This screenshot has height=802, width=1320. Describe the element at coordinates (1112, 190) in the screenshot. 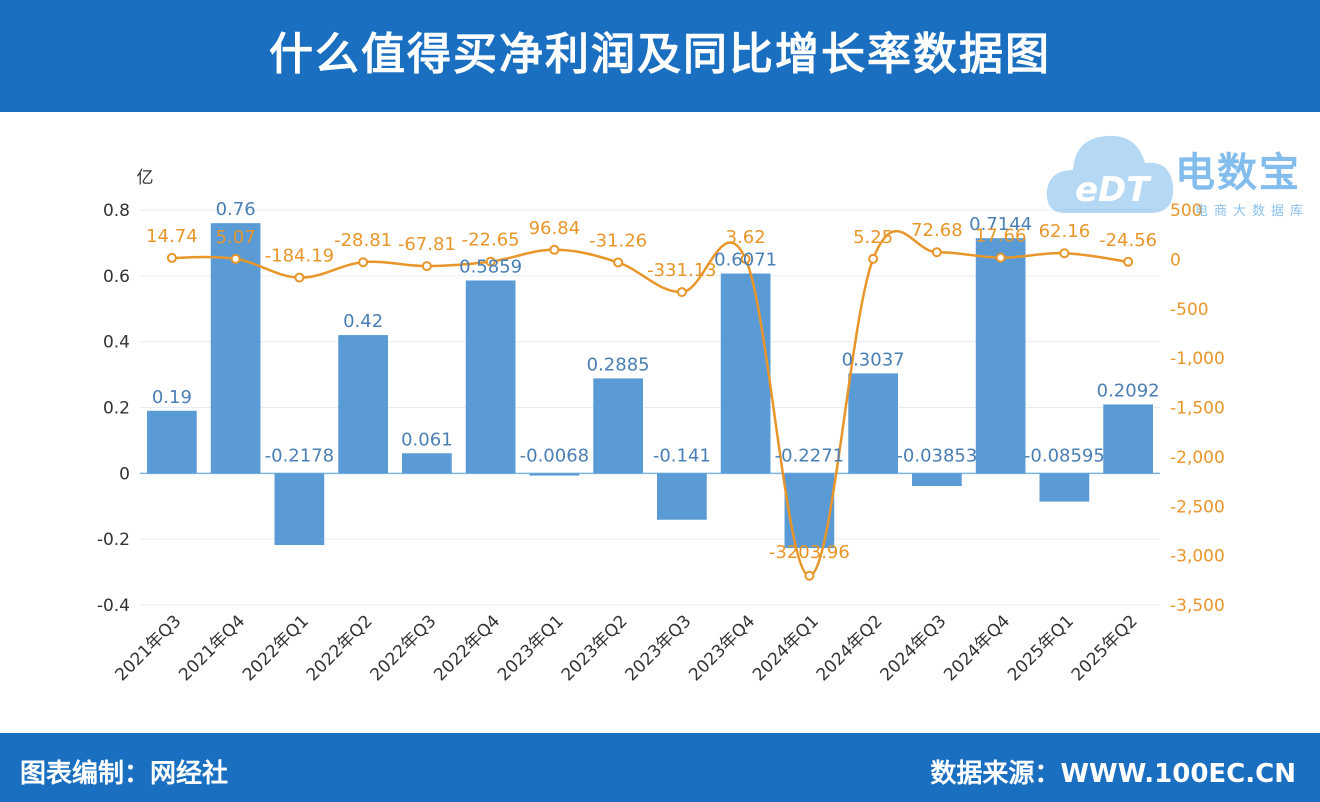

I see `watermark-logo-text: eDT` at that location.